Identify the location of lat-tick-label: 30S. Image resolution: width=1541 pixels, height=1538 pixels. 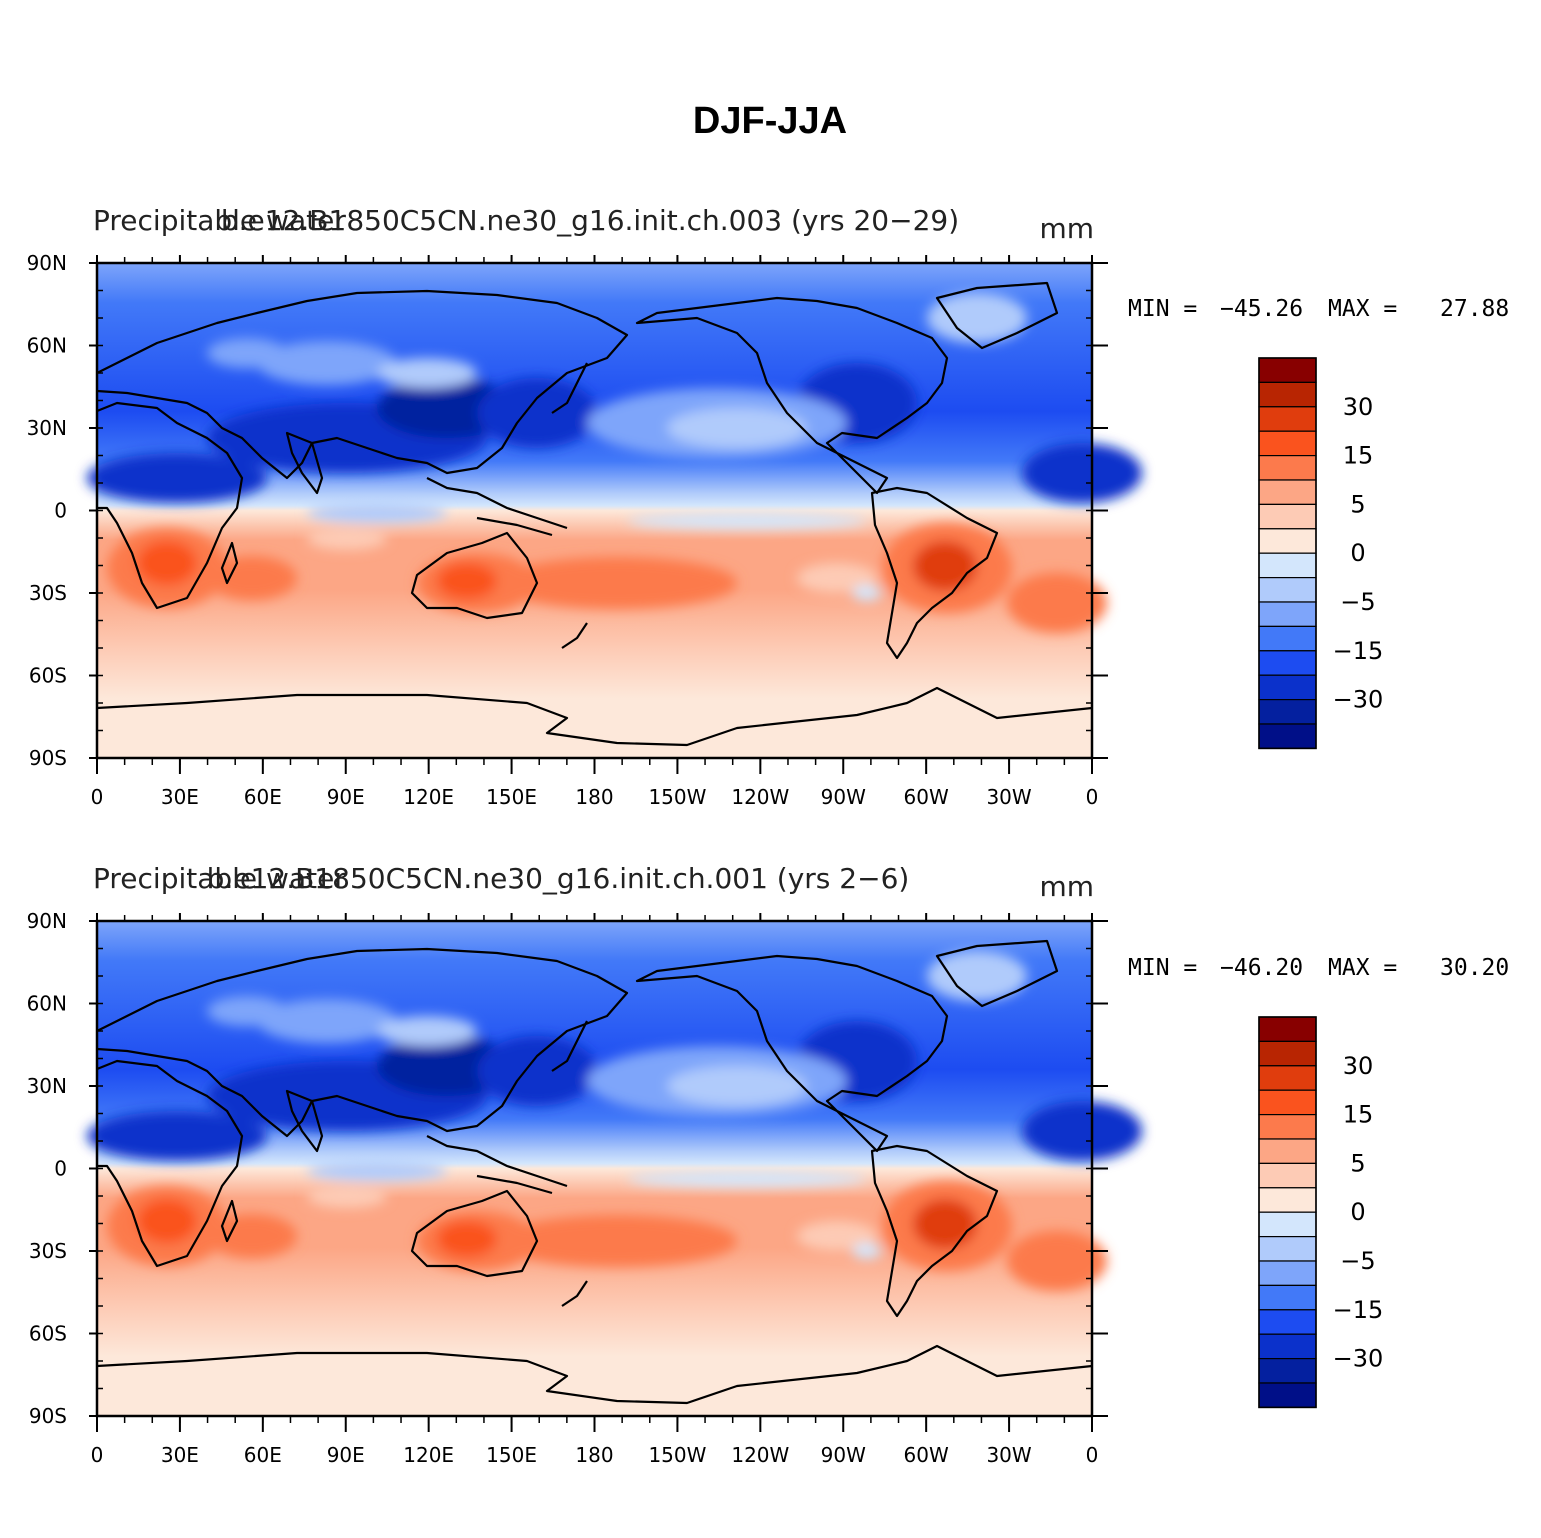
(48, 593).